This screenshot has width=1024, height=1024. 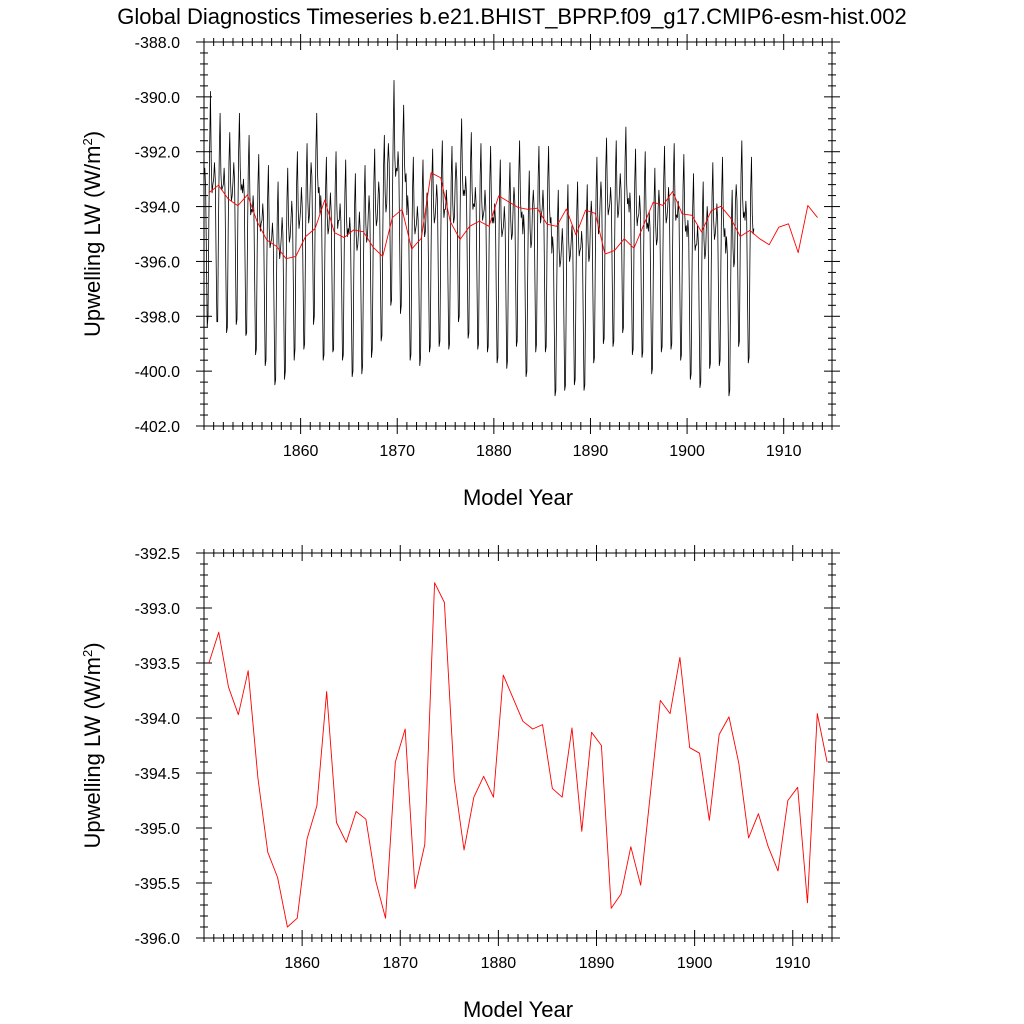 I want to click on y-tick-label: -395.5, so click(x=157, y=884).